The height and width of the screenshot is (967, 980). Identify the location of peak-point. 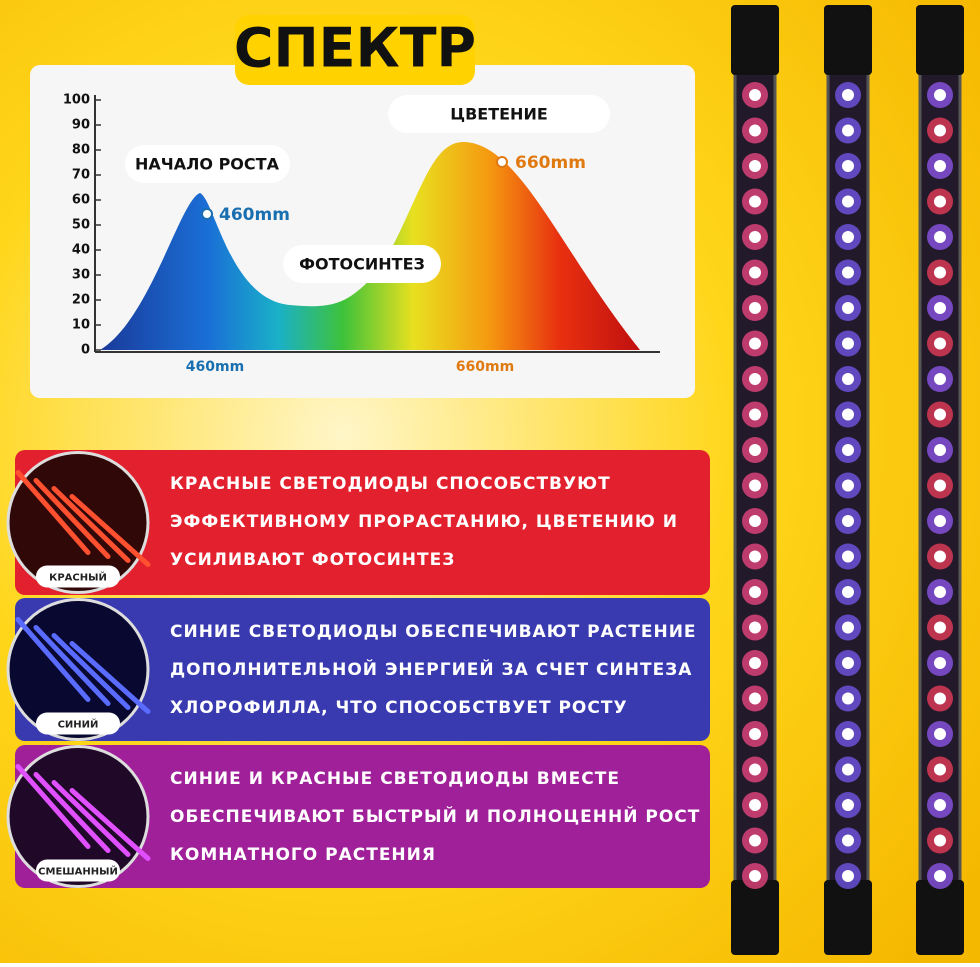
(502, 162).